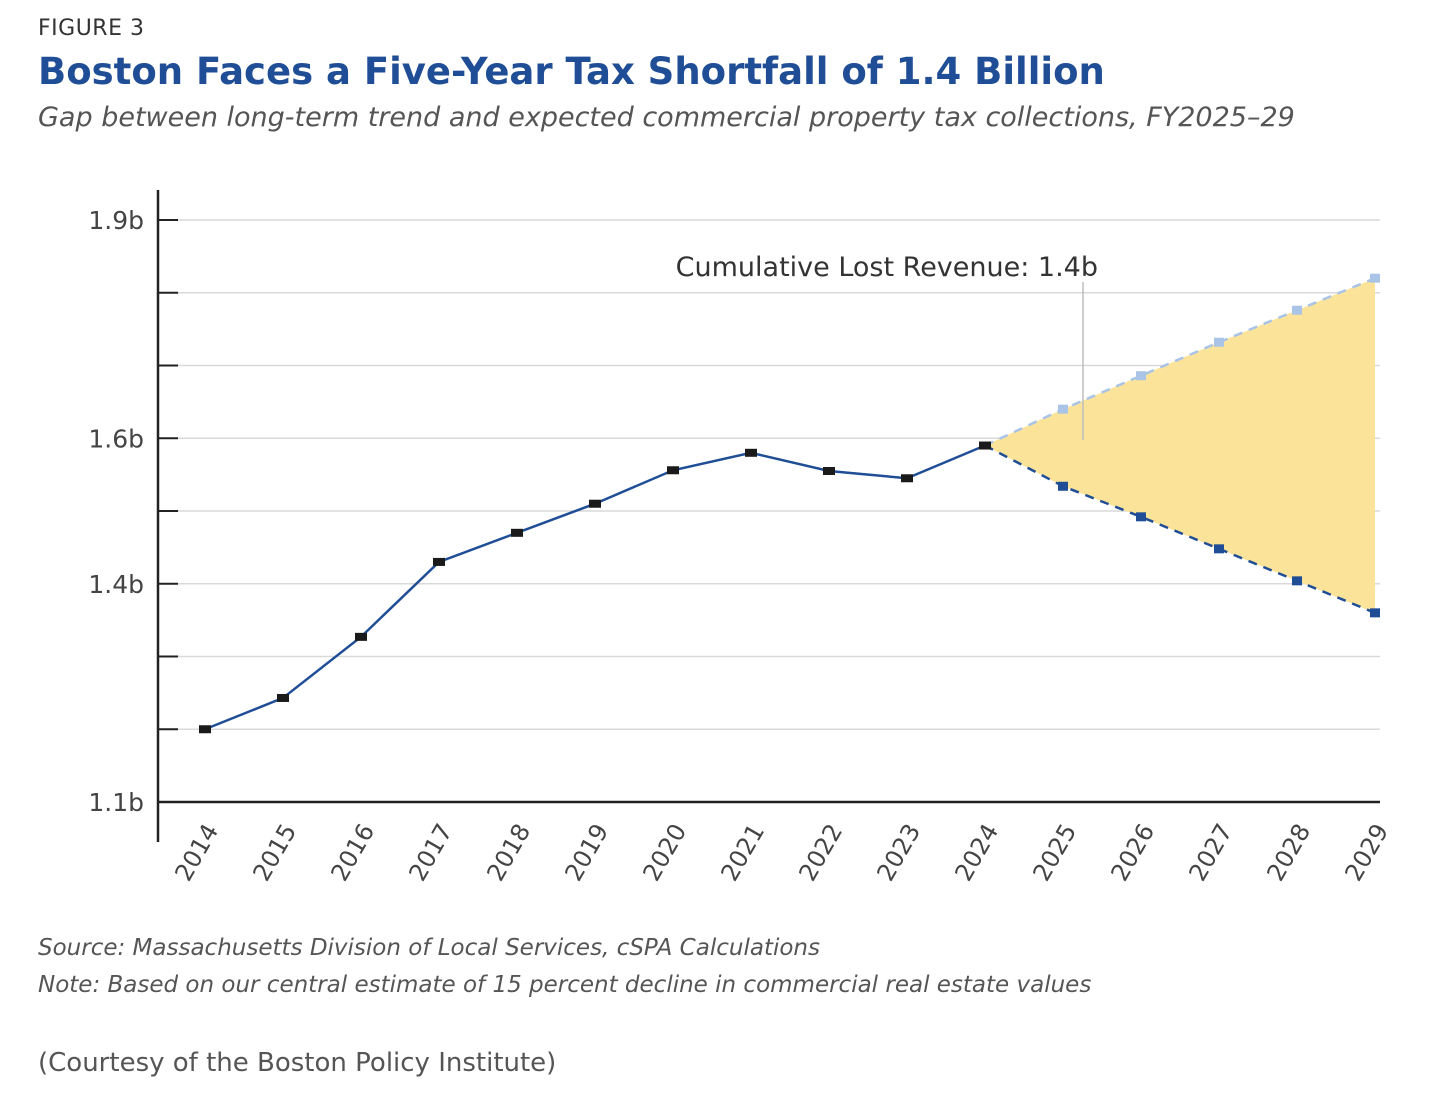 This screenshot has height=1112, width=1438. What do you see at coordinates (508, 852) in the screenshot?
I see `x-tick-label: 2018` at bounding box center [508, 852].